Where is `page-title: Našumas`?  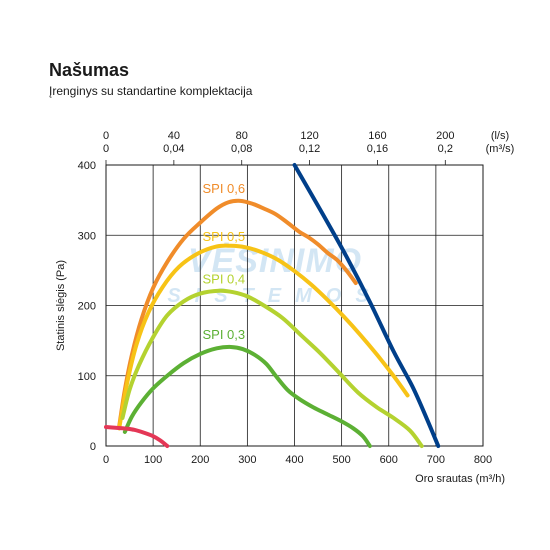
page-title: Našumas is located at coordinates (89, 70).